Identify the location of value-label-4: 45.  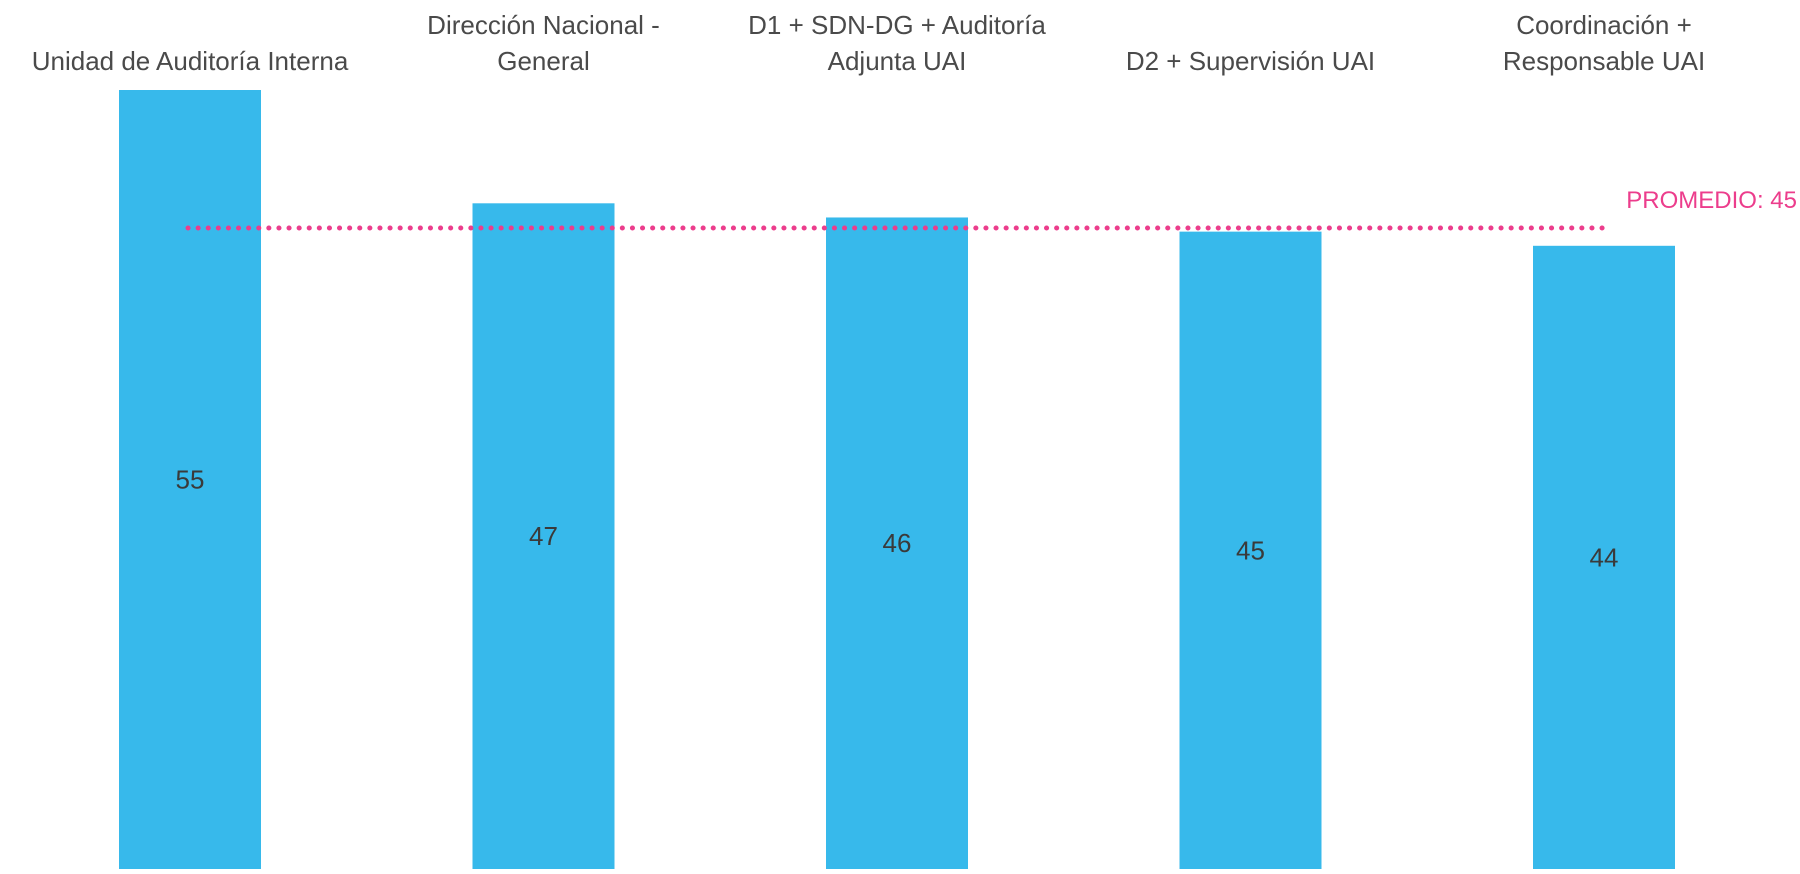
(1250, 550).